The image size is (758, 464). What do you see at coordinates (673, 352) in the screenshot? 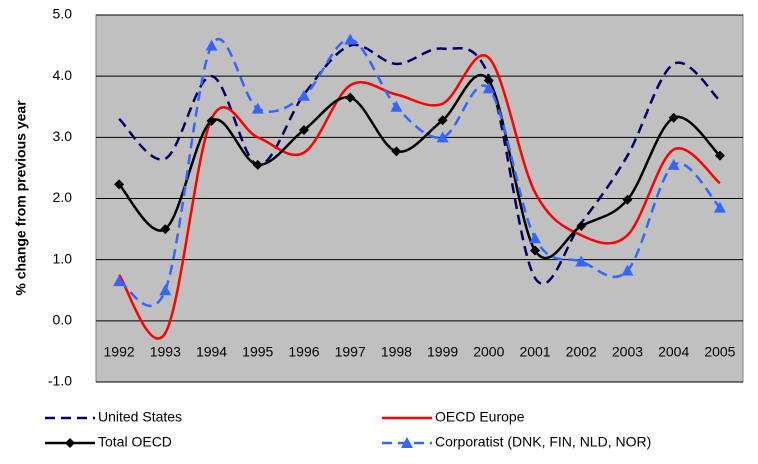
I see `x-tick-label: 2004` at bounding box center [673, 352].